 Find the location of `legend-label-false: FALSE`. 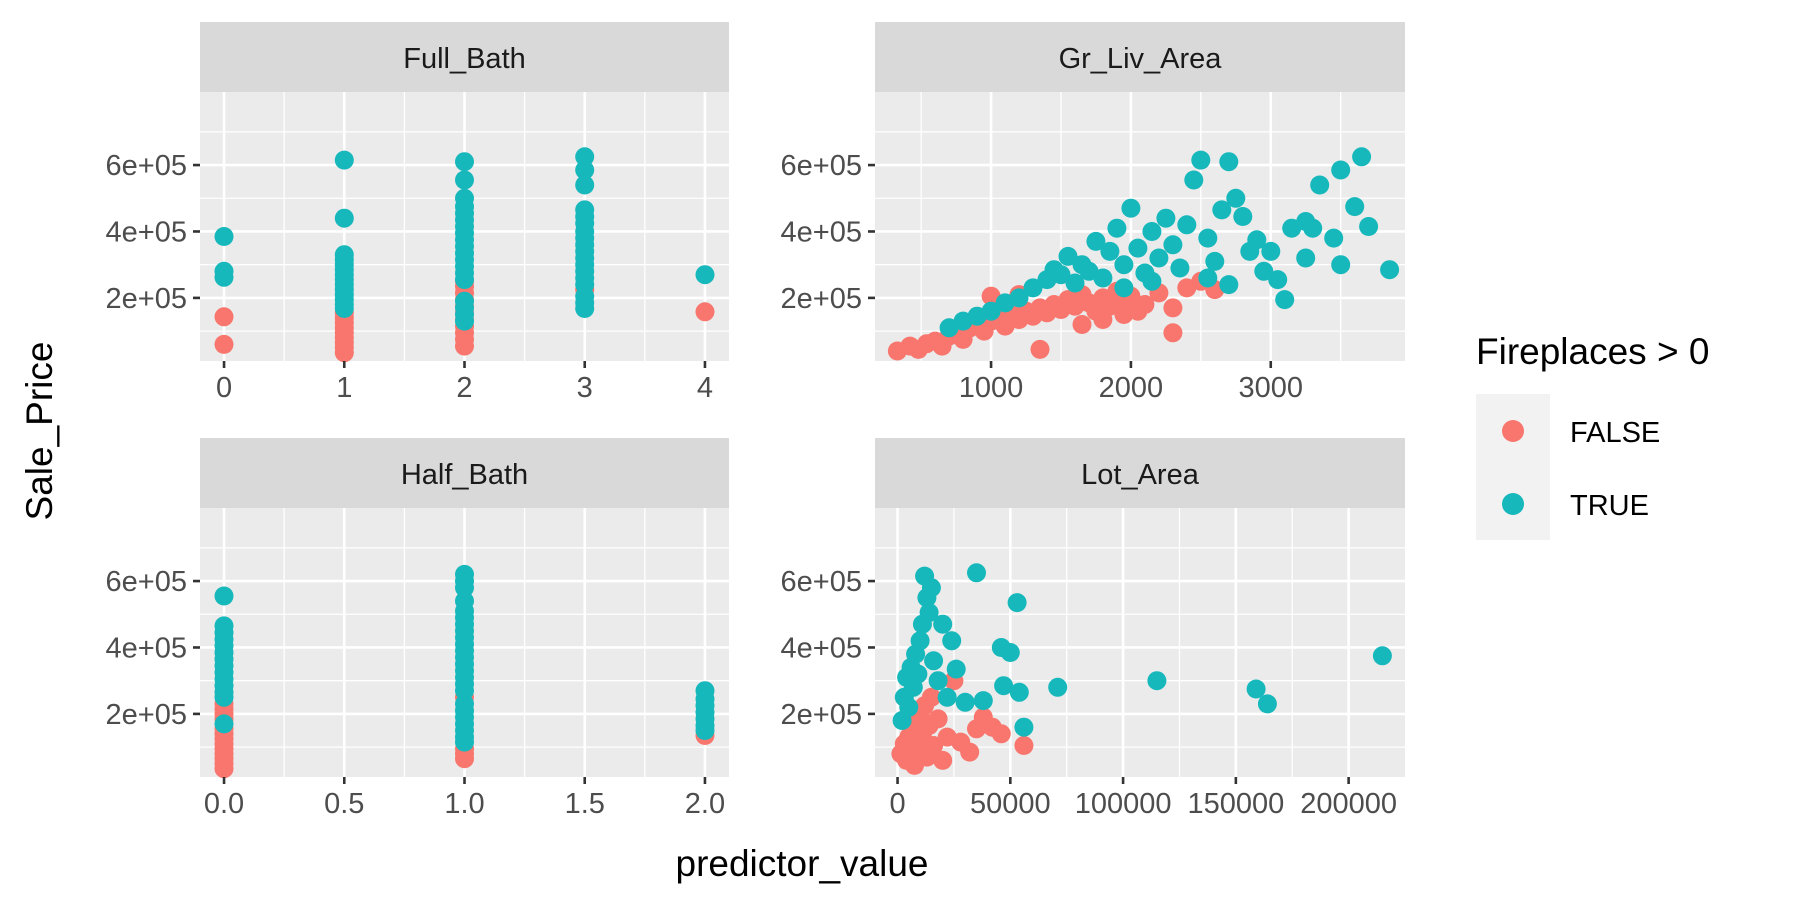

legend-label-false: FALSE is located at coordinates (1615, 433).